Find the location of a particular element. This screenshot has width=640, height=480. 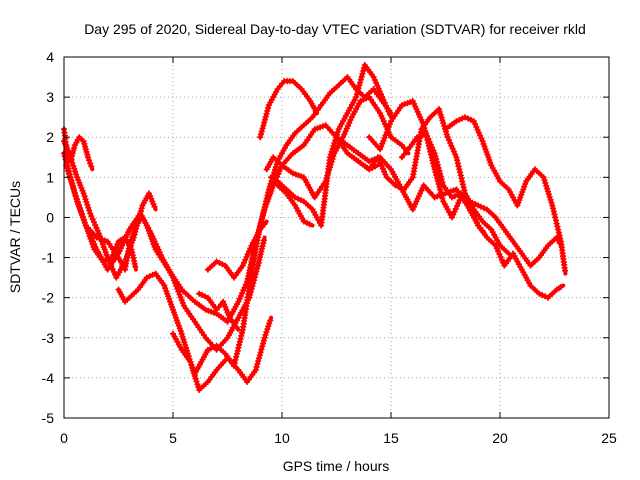

series-sat-e is located at coordinates (174, 283).